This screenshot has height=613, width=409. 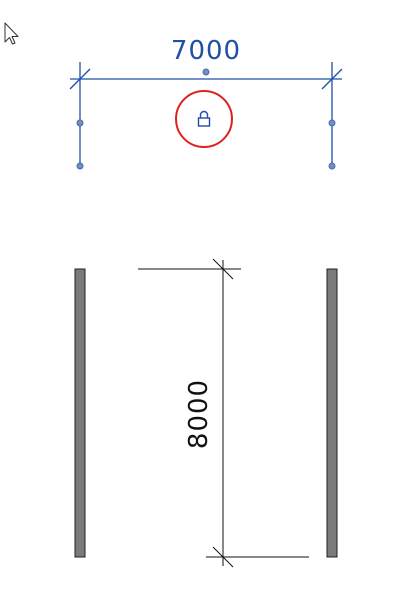 What do you see at coordinates (223, 269) in the screenshot?
I see `dimension-tick-top` at bounding box center [223, 269].